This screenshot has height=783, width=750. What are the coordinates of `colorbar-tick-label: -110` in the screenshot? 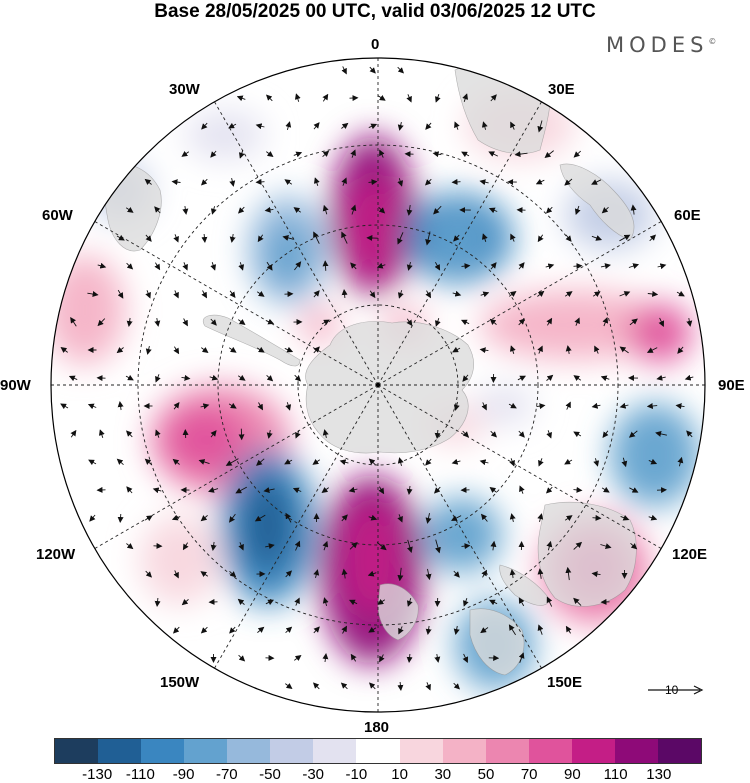 It's located at (140, 774).